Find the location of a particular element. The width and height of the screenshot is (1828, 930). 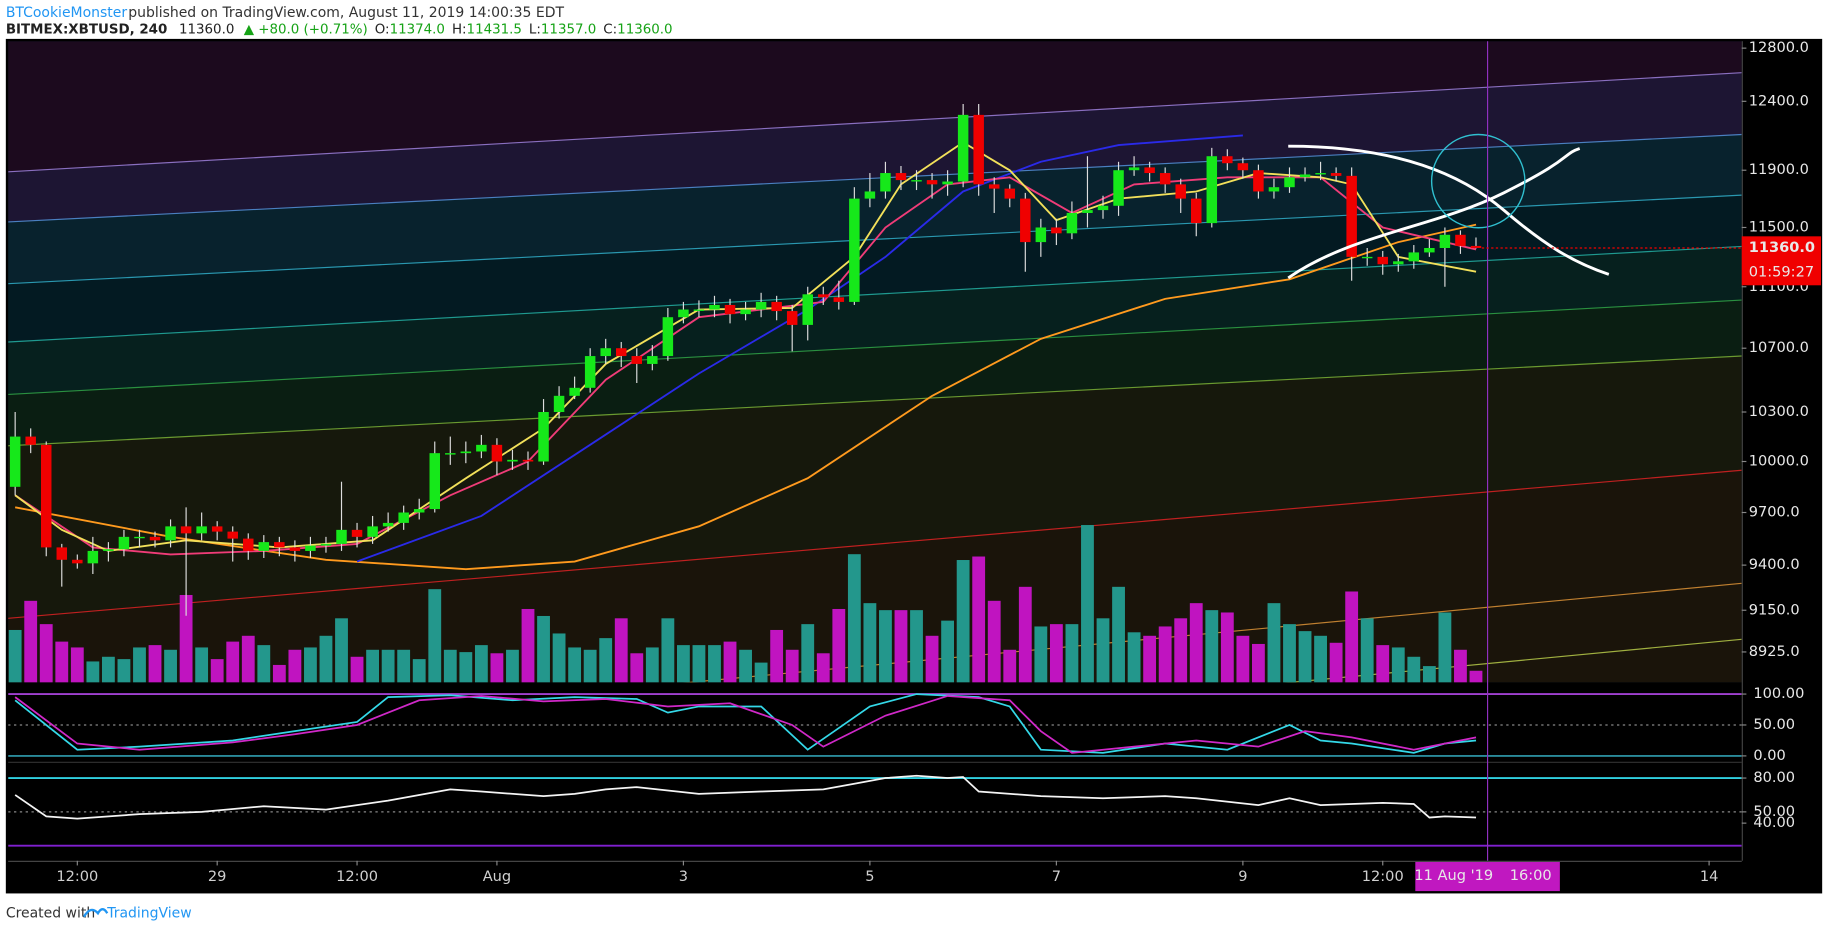

y-tick-label: 80.00 is located at coordinates (1774, 777).